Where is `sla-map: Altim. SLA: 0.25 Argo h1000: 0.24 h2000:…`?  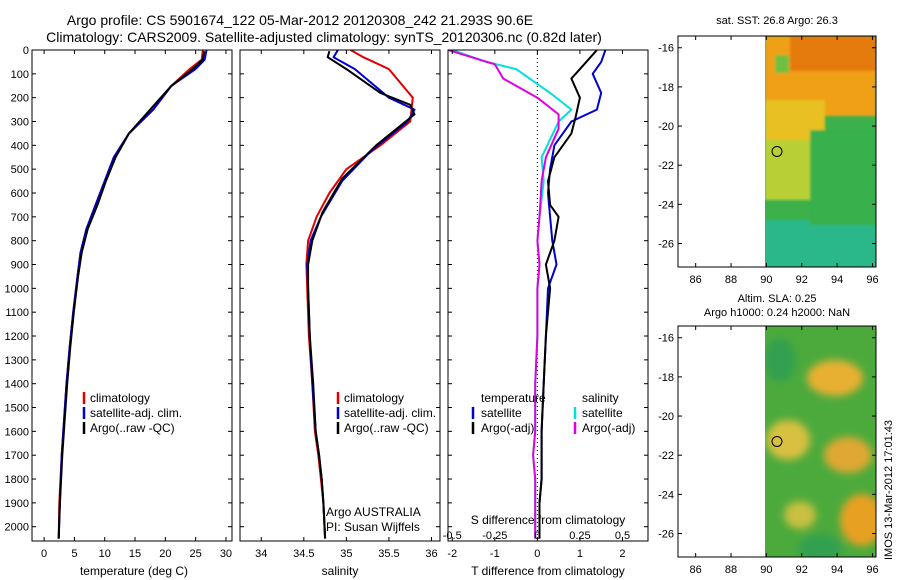 sla-map: Altim. SLA: 0.25 Argo h1000: 0.24 h2000:… is located at coordinates (768, 434).